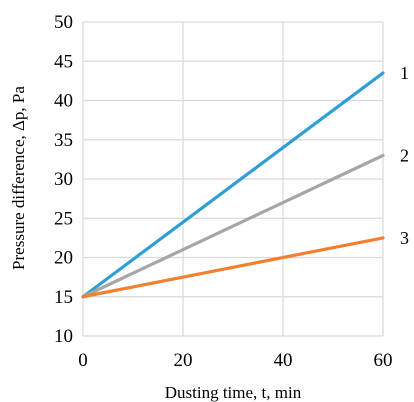  I want to click on x-tick-label: 20, so click(183, 360).